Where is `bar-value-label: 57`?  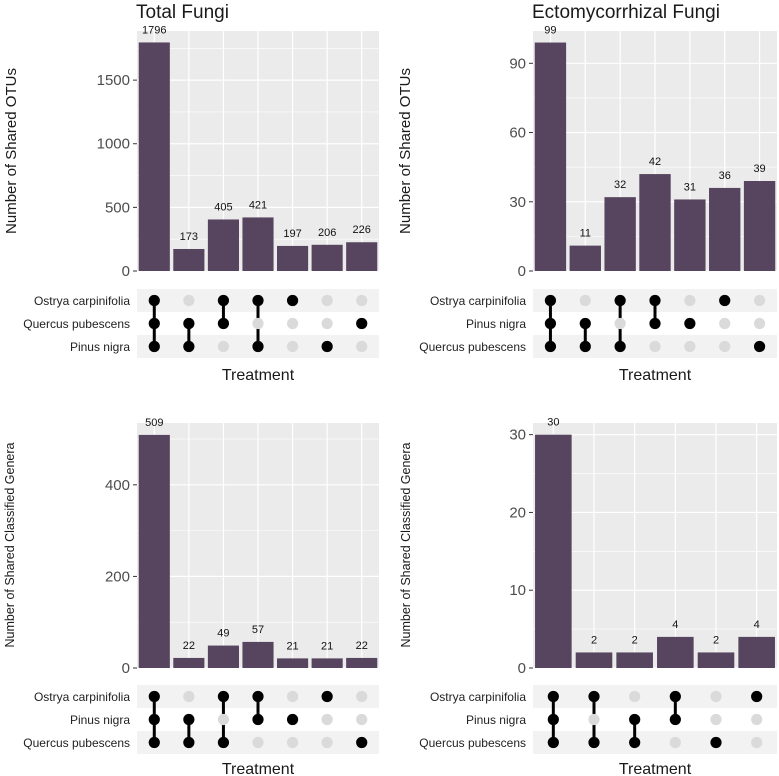
bar-value-label: 57 is located at coordinates (258, 630).